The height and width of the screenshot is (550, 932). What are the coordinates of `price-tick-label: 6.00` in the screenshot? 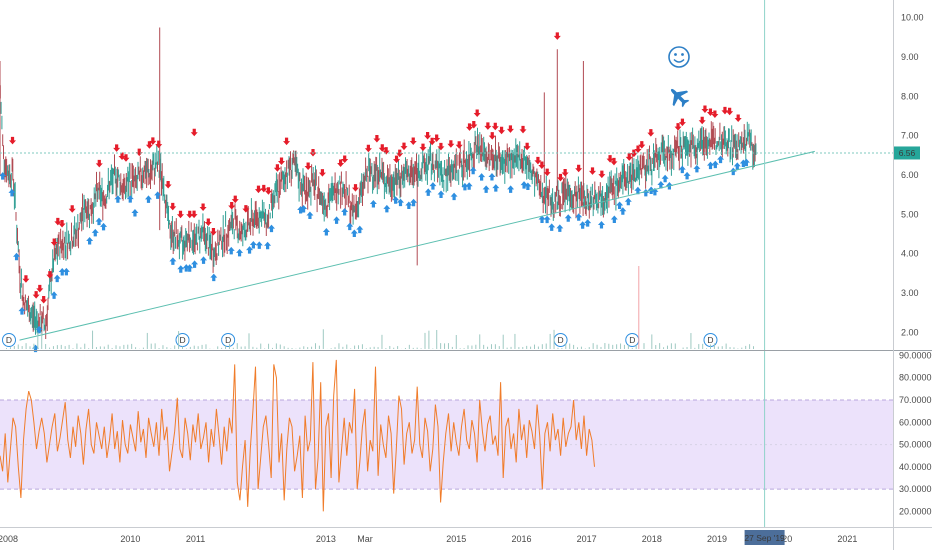 It's located at (910, 175).